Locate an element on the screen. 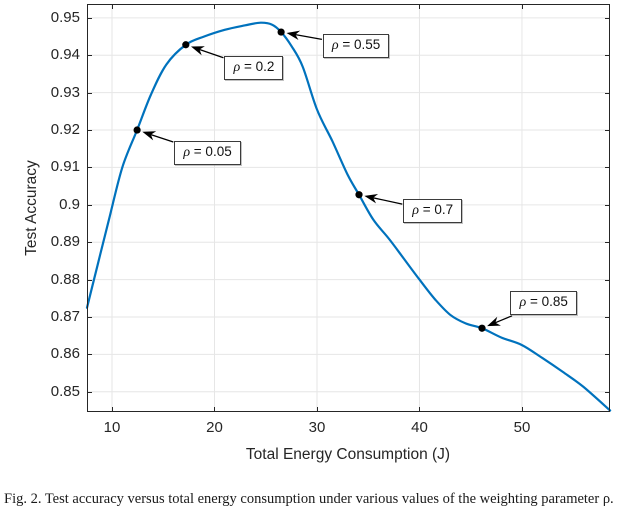 Image resolution: width=640 pixels, height=508 pixels. x-tick-label: 30 is located at coordinates (317, 427).